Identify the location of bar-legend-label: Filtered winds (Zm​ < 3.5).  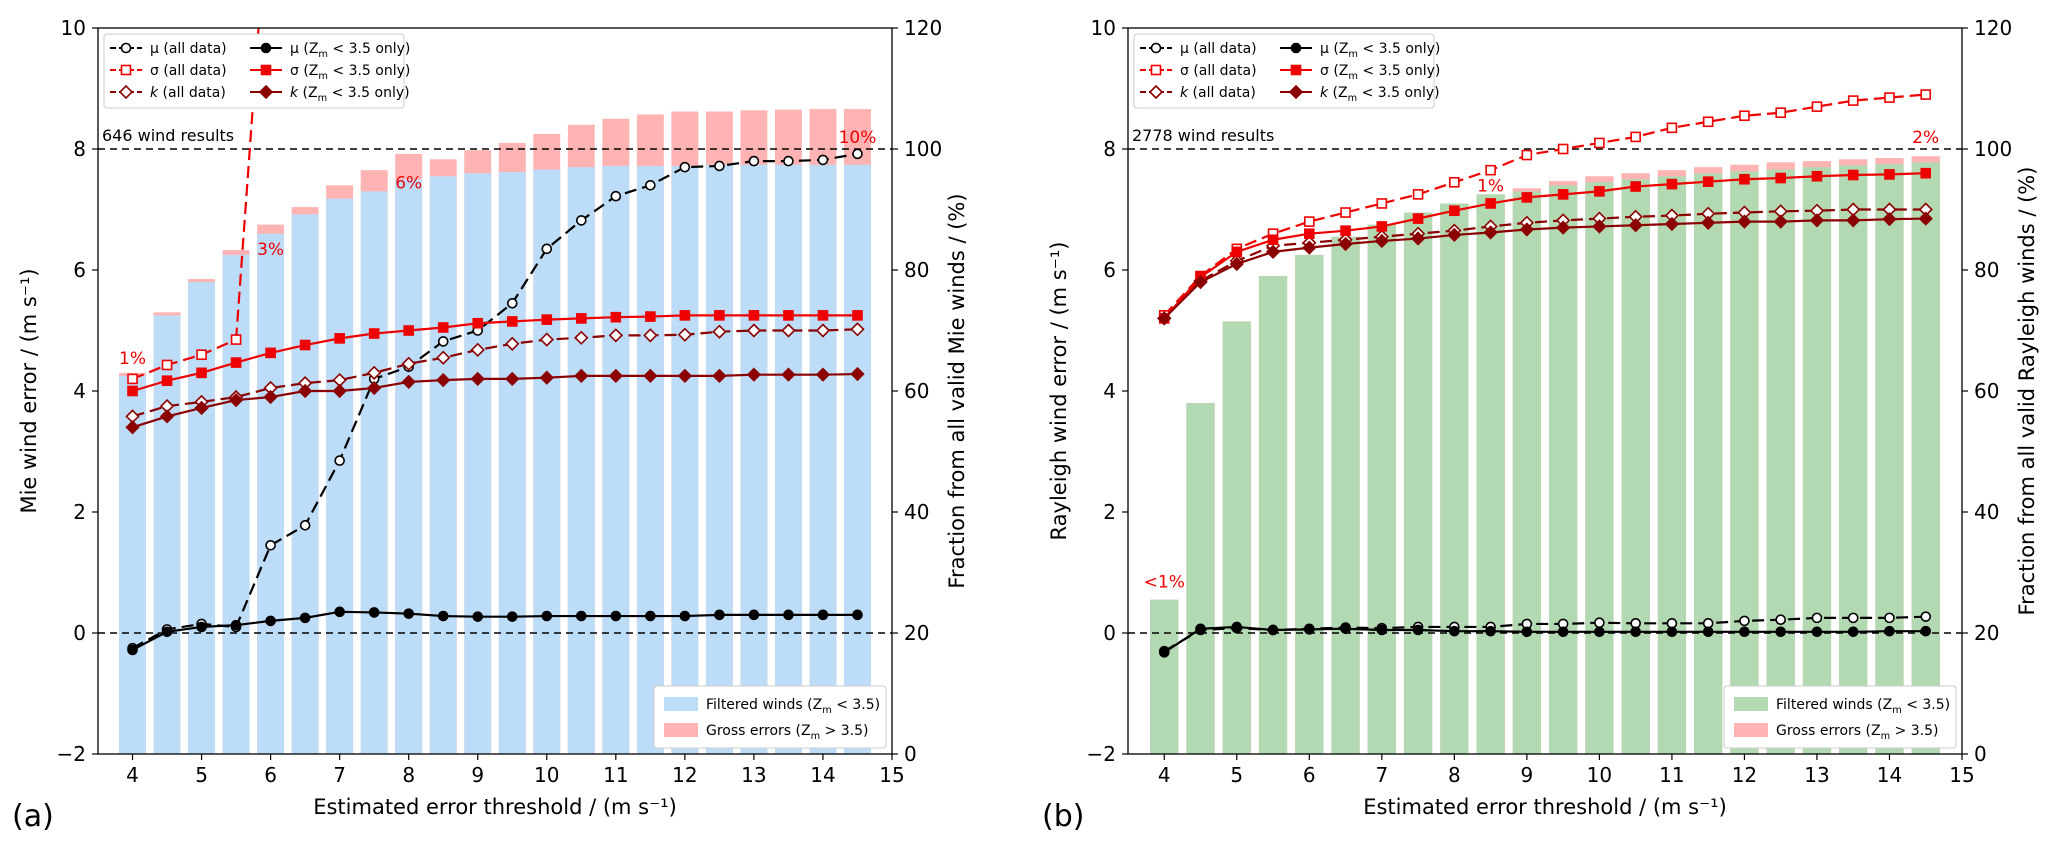
(1863, 706).